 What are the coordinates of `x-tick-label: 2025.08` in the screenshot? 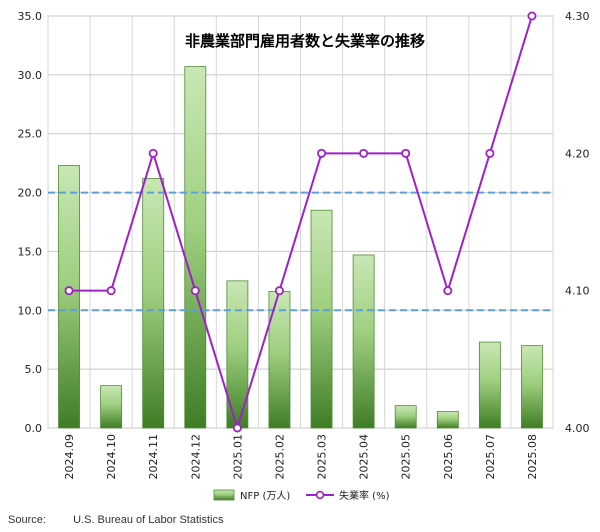 It's located at (532, 457).